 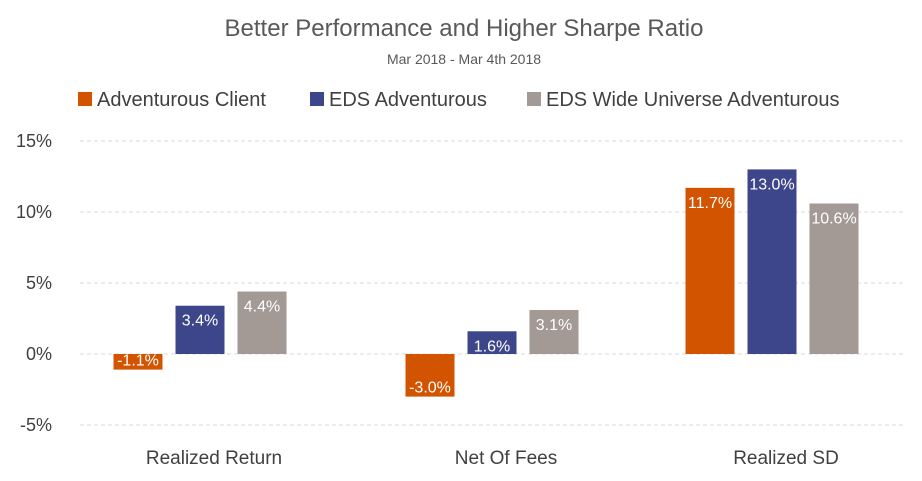 I want to click on y-tick-label: 5%, so click(x=39, y=283).